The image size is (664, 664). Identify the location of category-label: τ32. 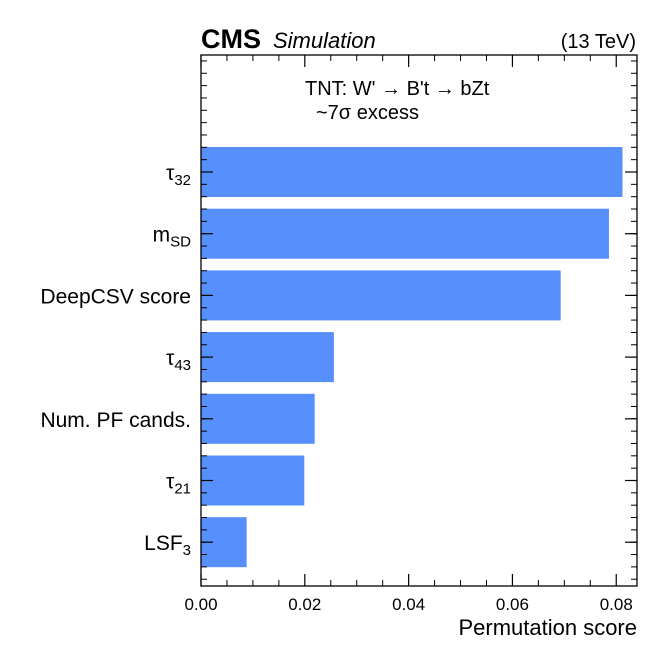
(178, 175).